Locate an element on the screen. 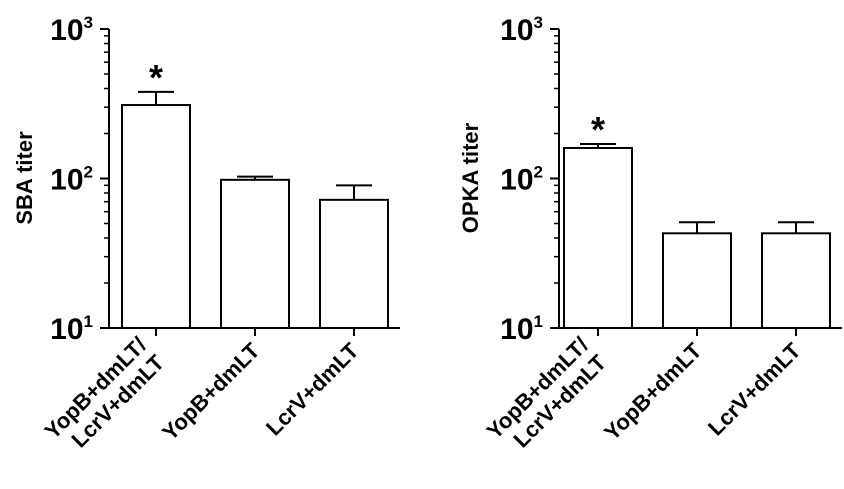 Image resolution: width=844 pixels, height=489 pixels. y-axis-title: OPKA titer is located at coordinates (470, 177).